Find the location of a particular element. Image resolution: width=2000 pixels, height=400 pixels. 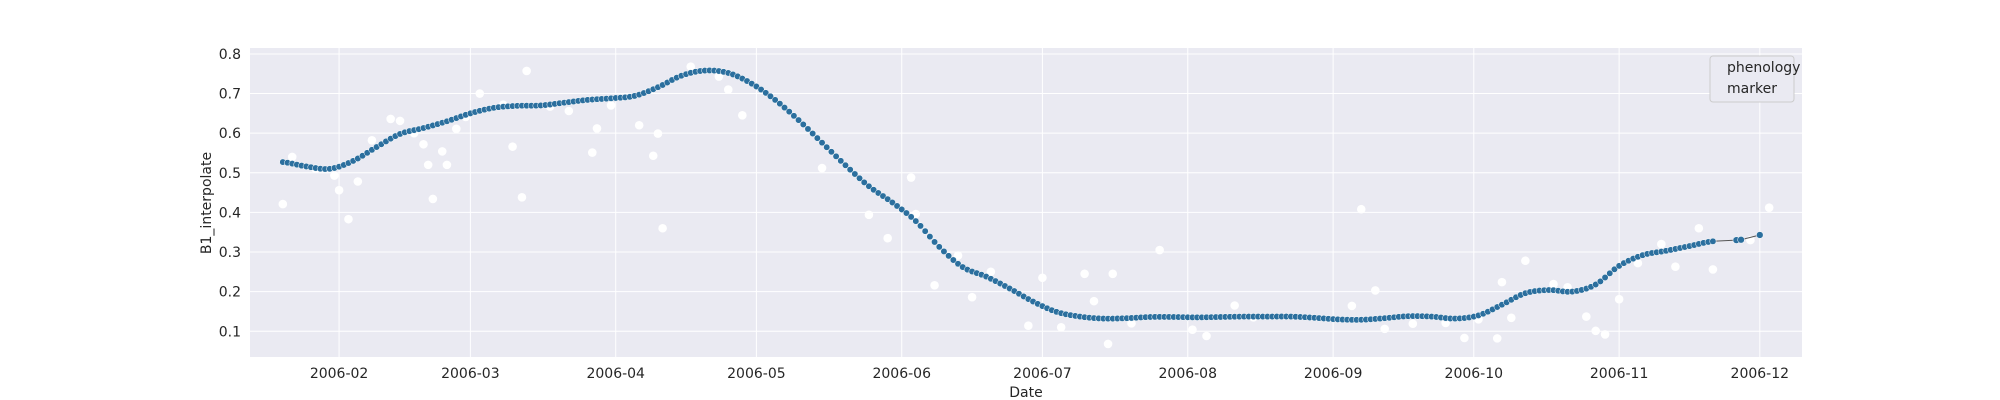

x-tick-label: 2006-10 is located at coordinates (1474, 374).